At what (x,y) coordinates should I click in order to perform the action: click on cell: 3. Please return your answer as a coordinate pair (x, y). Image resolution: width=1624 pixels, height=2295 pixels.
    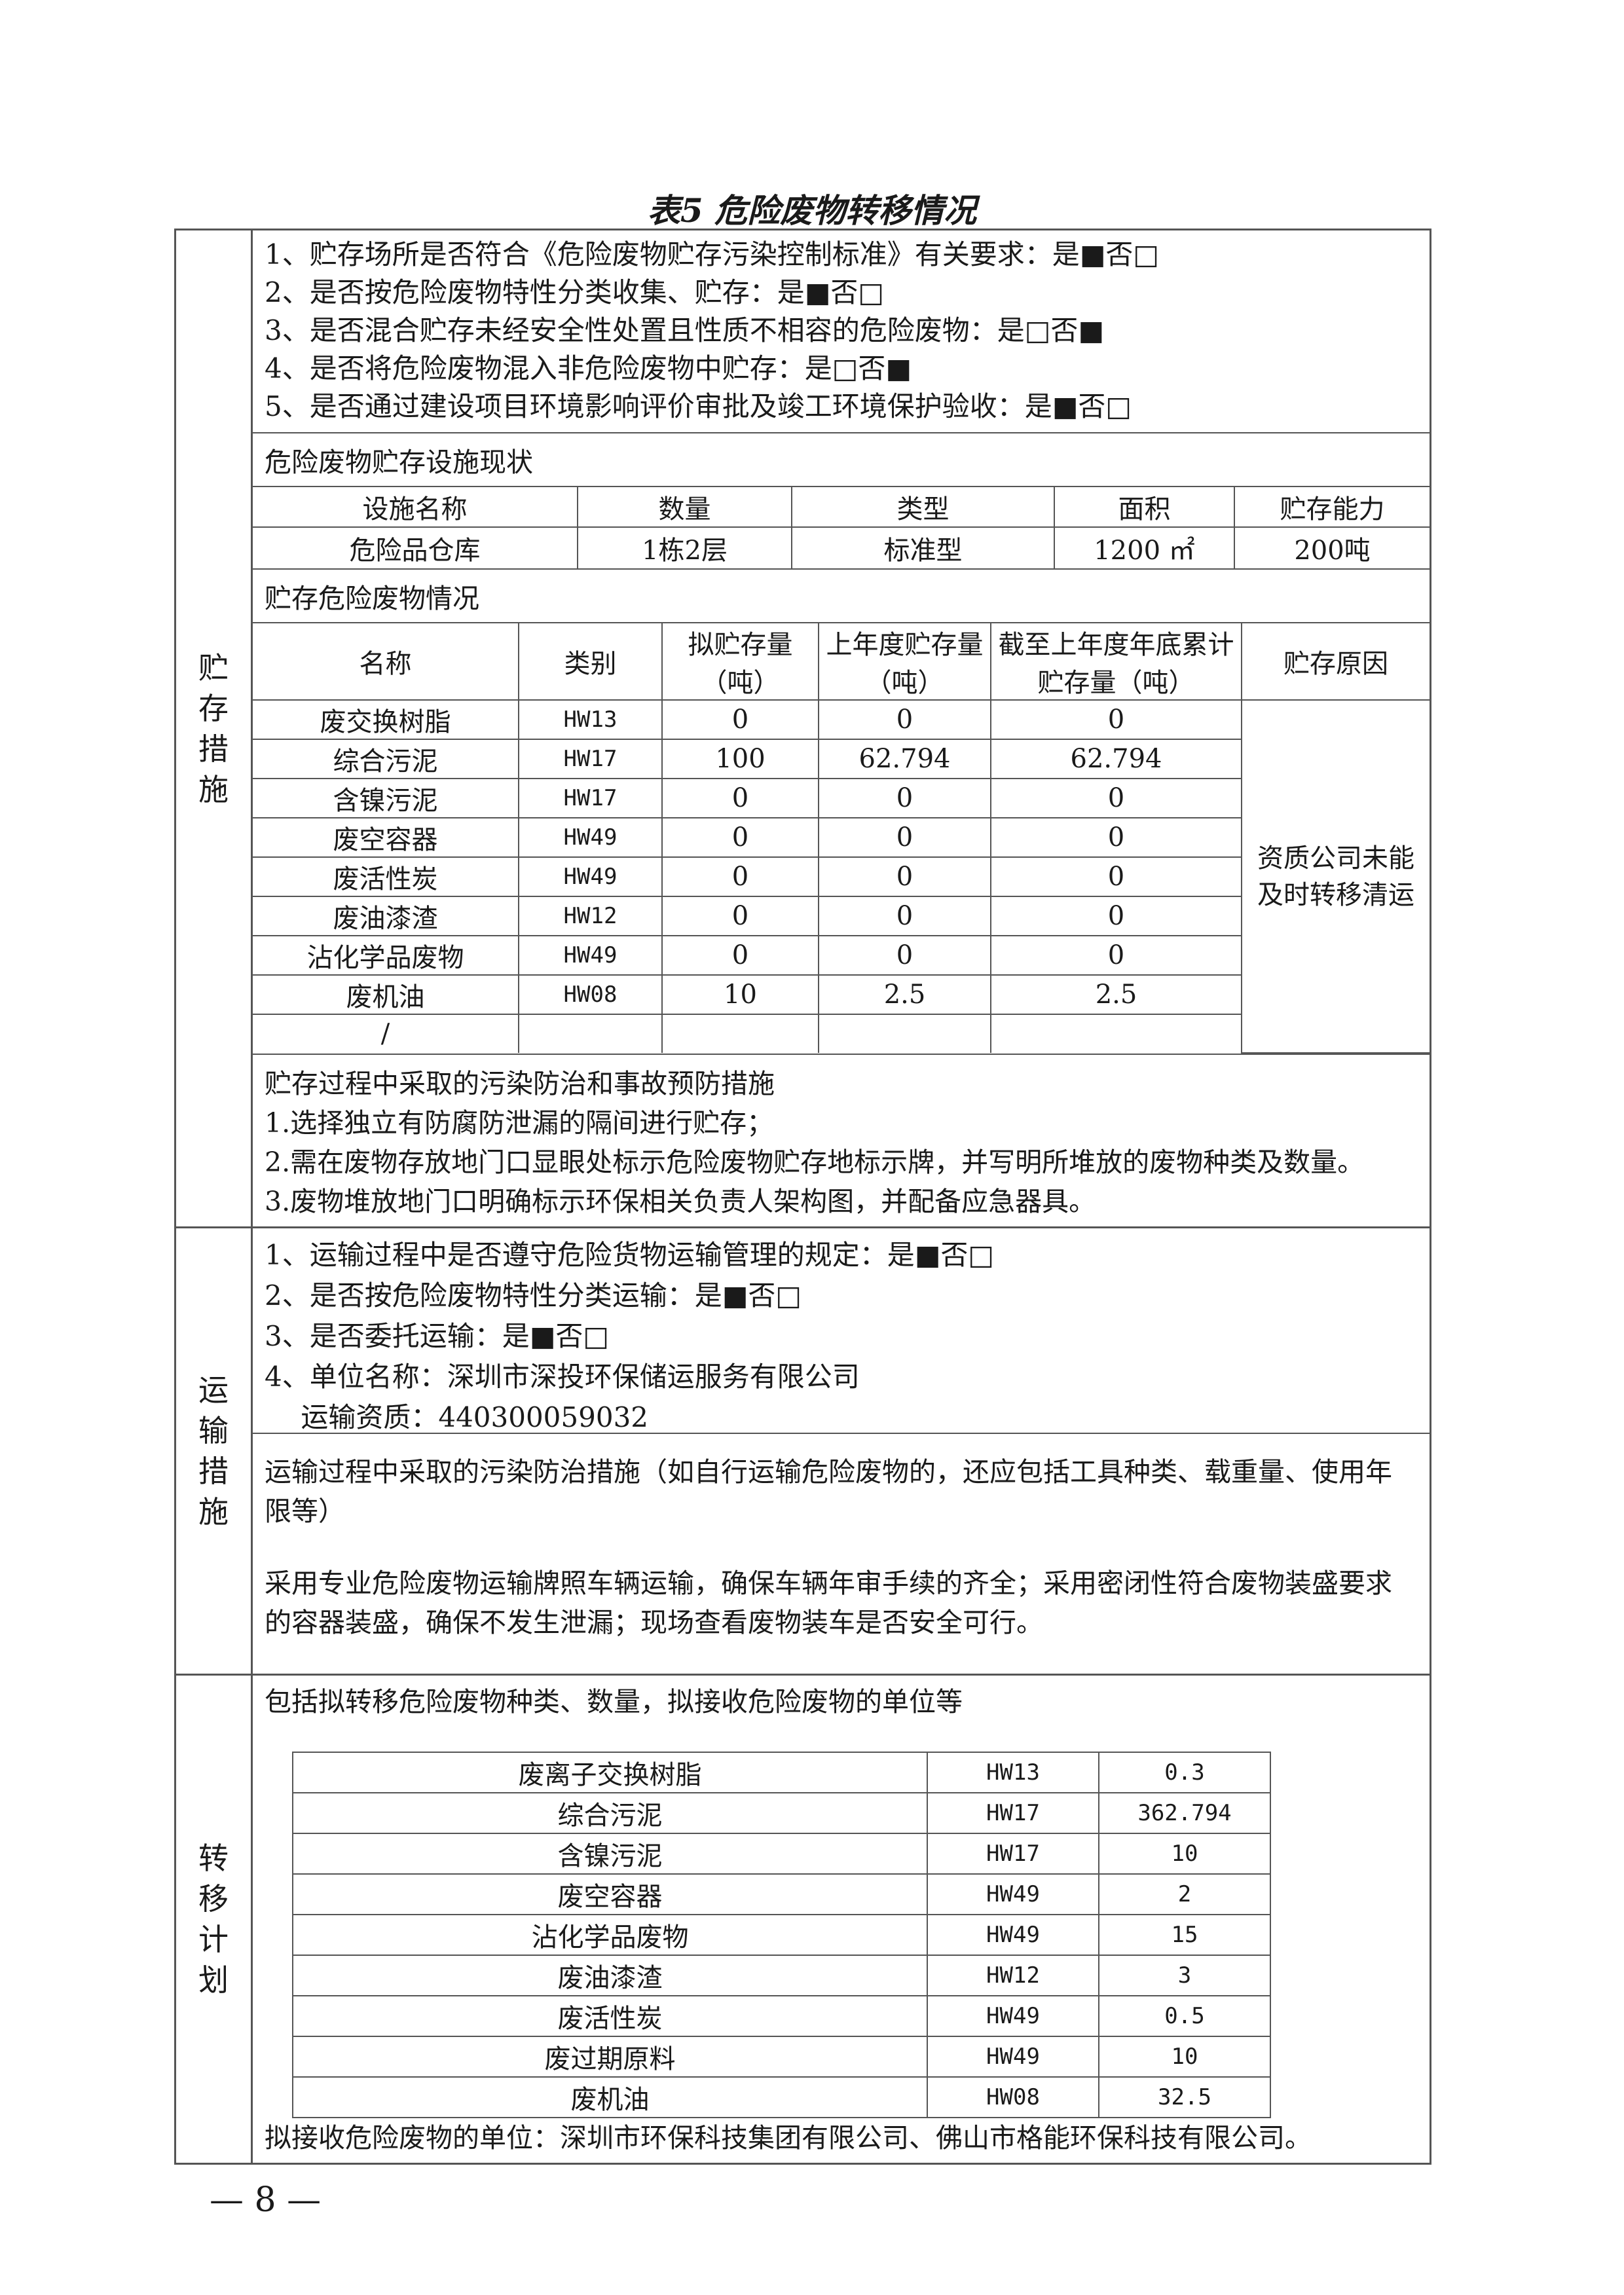
    Looking at the image, I should click on (1184, 1975).